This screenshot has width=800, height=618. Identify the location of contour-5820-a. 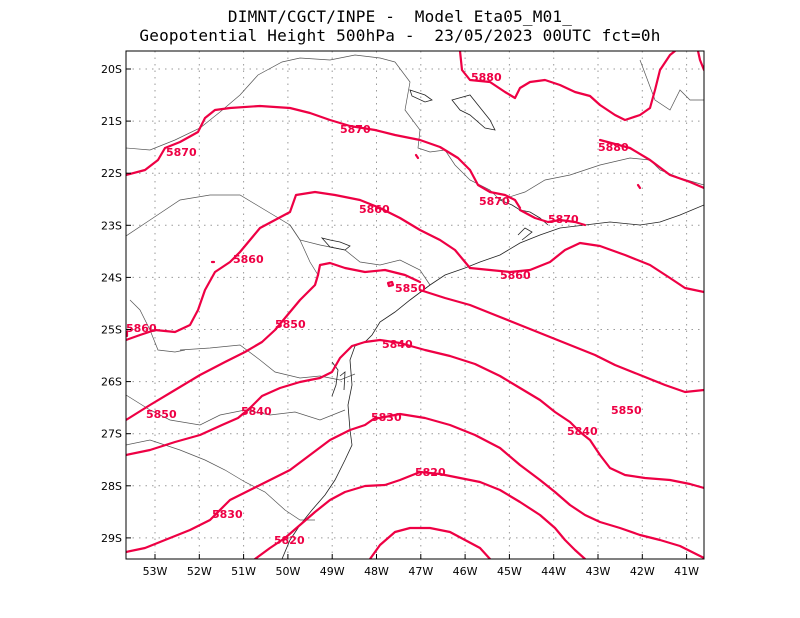
(420, 514).